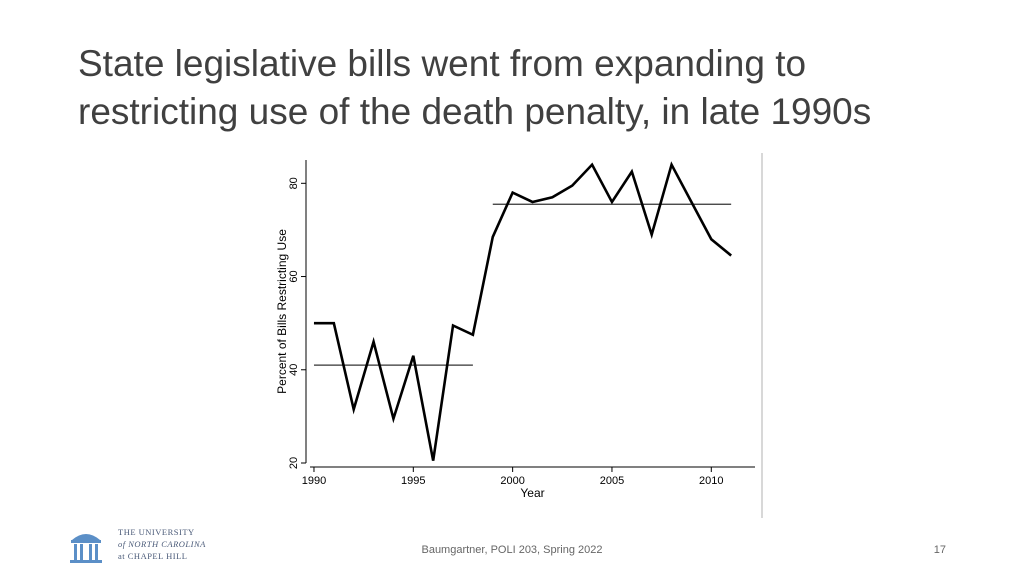 The height and width of the screenshot is (576, 1024). Describe the element at coordinates (612, 481) in the screenshot. I see `x-tick-label: 2005` at that location.